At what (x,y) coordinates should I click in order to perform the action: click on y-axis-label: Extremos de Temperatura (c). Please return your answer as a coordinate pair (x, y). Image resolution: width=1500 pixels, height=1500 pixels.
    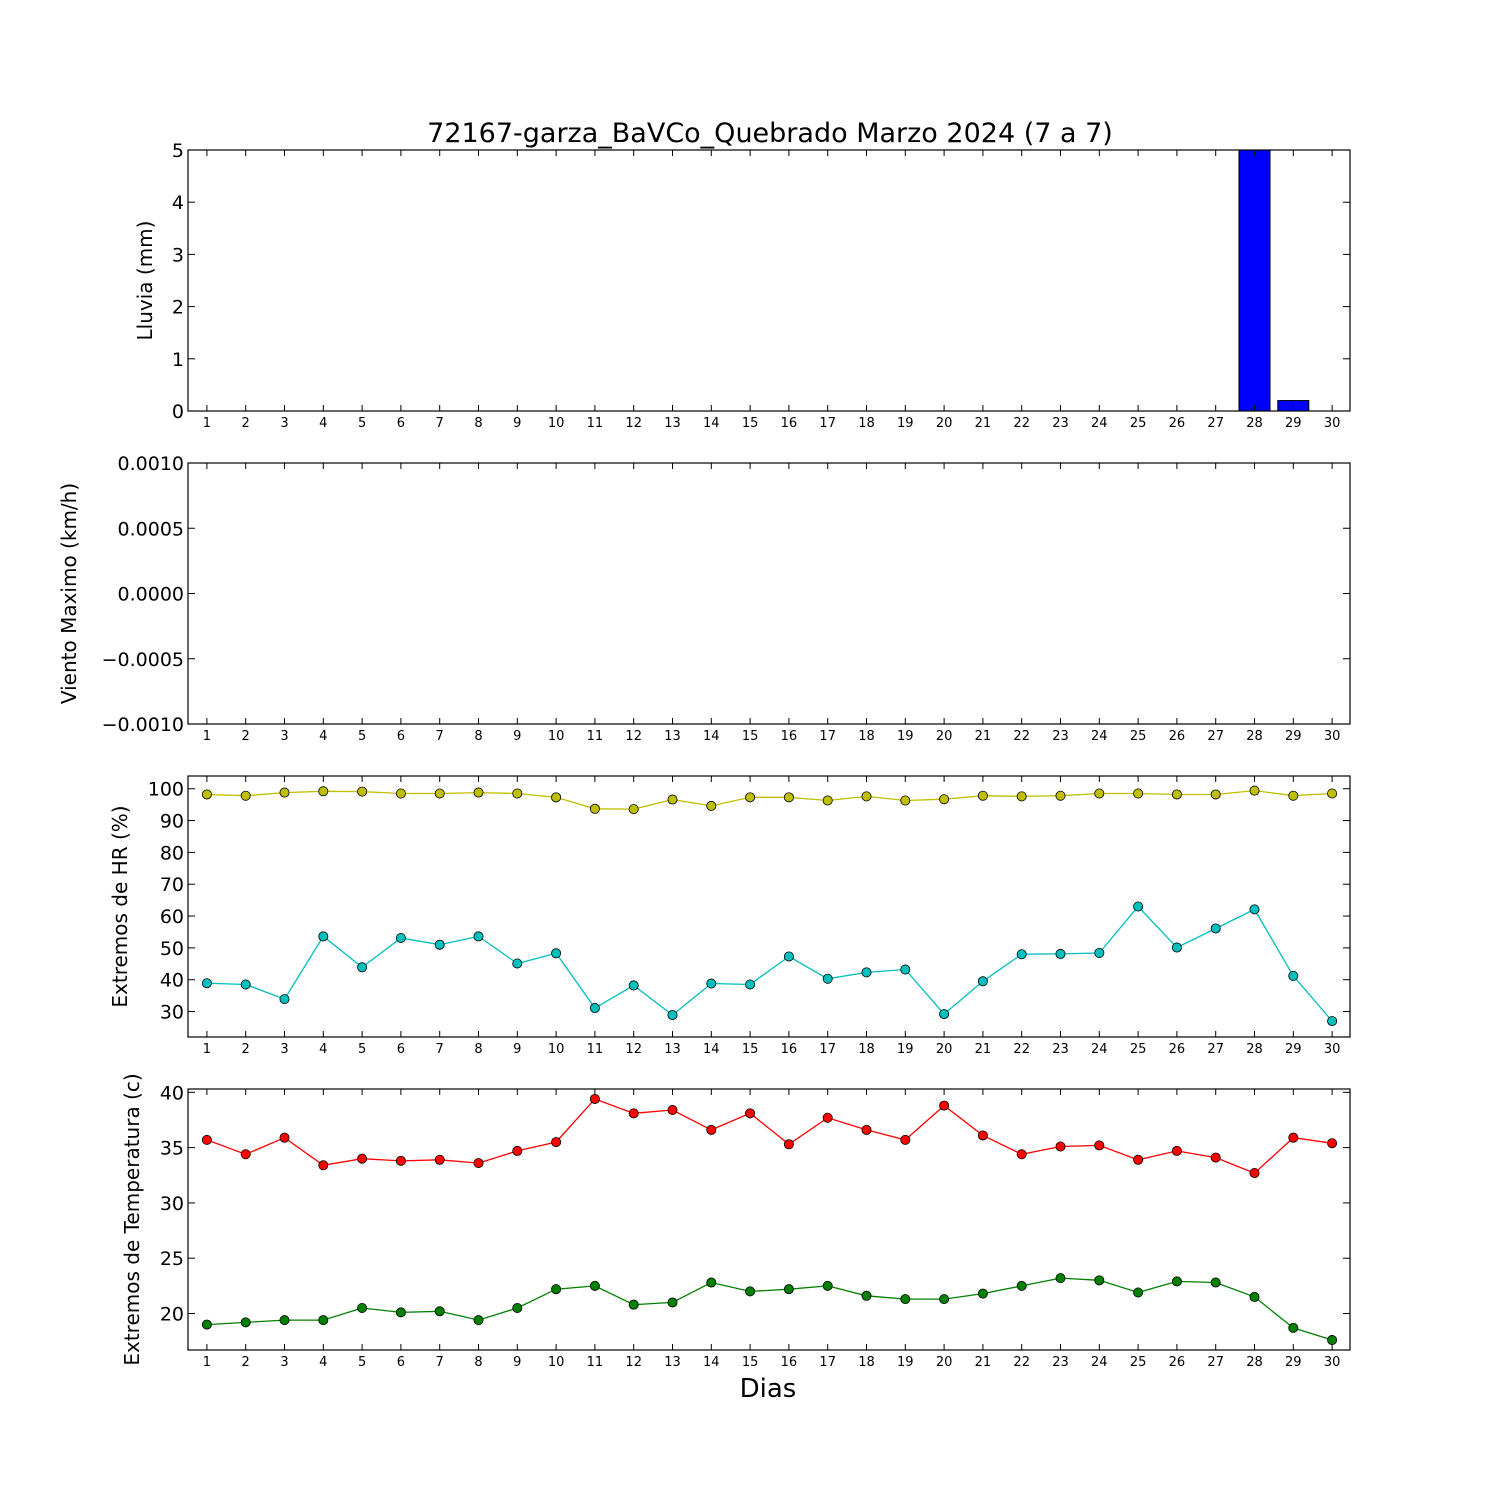
    Looking at the image, I should click on (132, 1219).